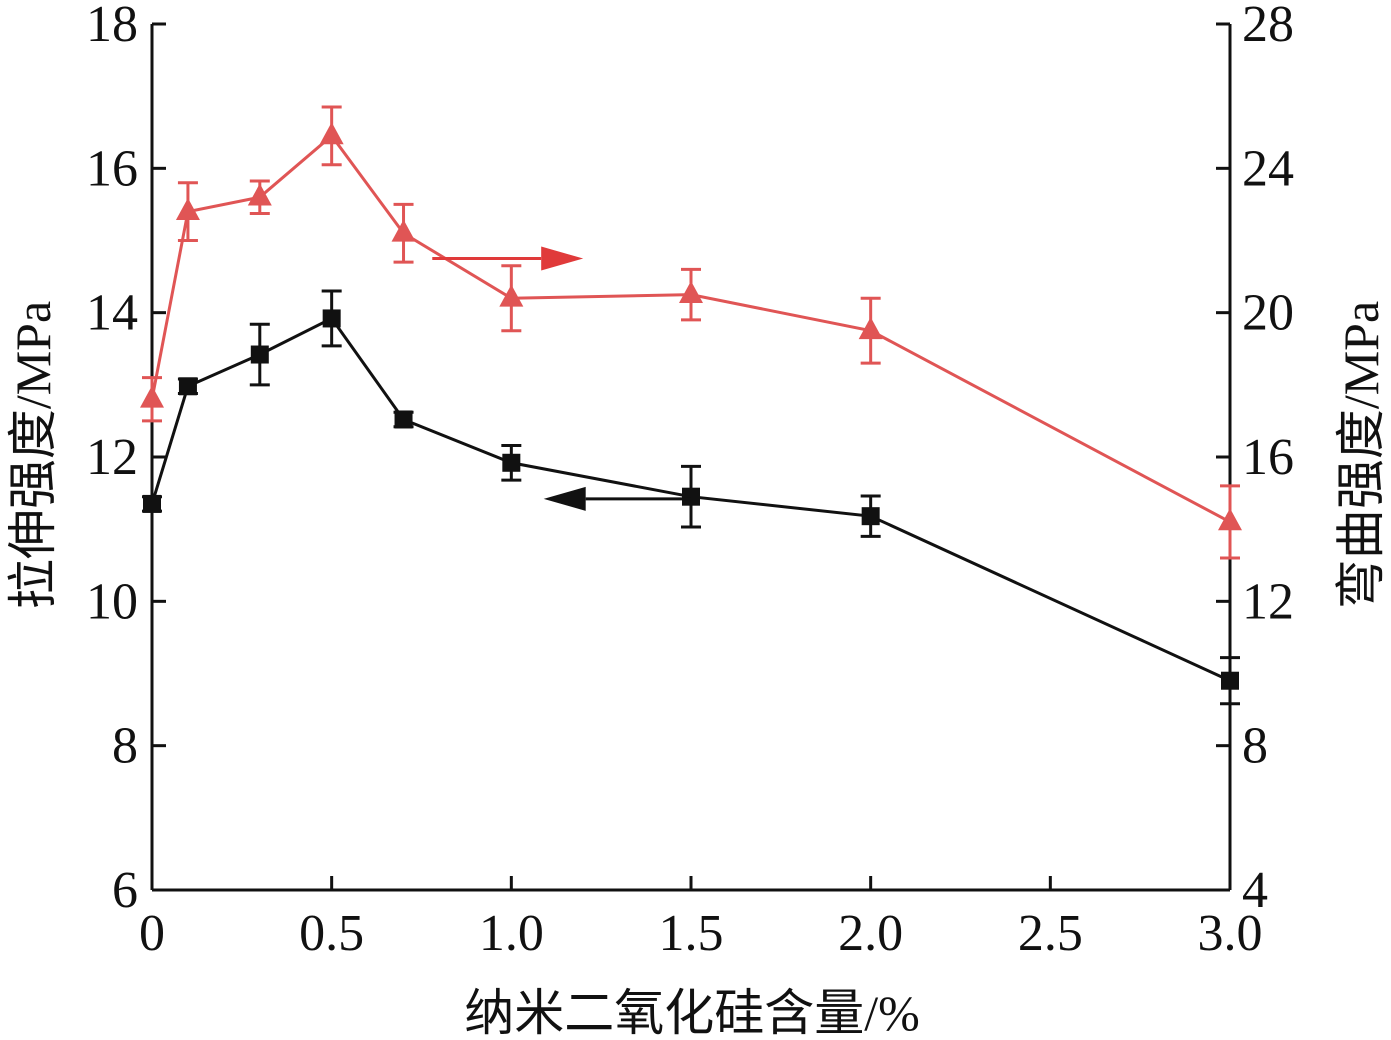 The width and height of the screenshot is (1391, 1040). I want to click on left-y-tick-label: 16, so click(112, 168).